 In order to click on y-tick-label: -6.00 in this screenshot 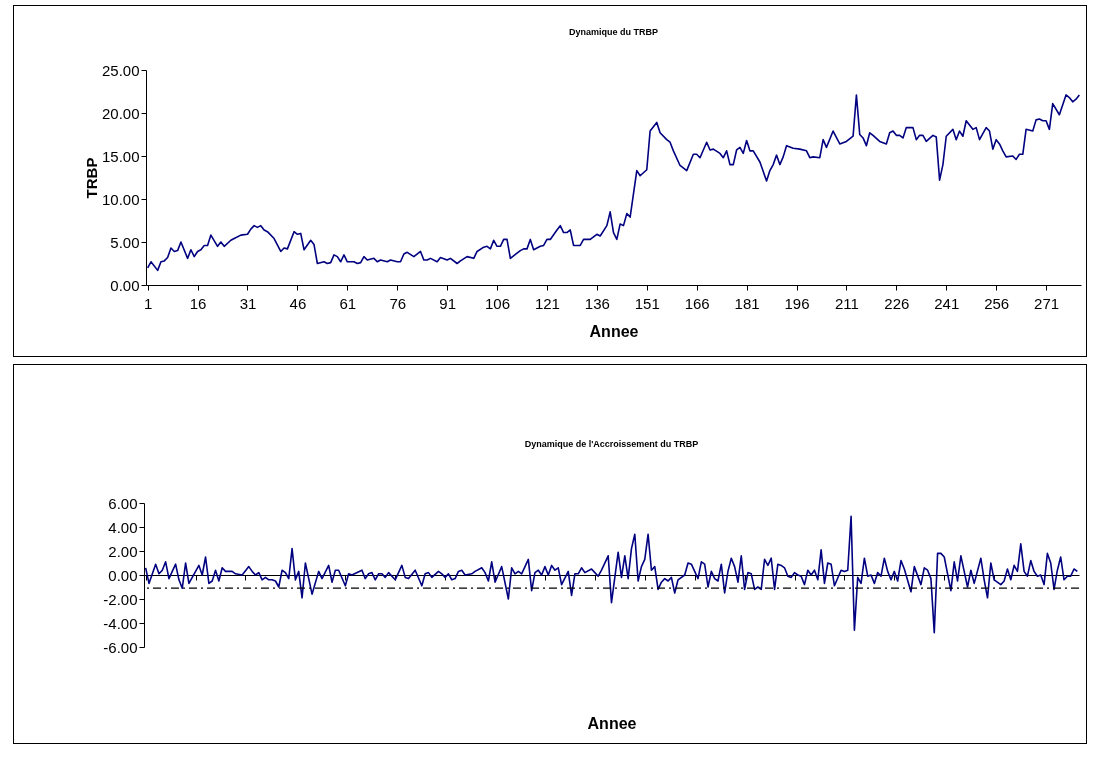, I will do `click(120, 647)`.